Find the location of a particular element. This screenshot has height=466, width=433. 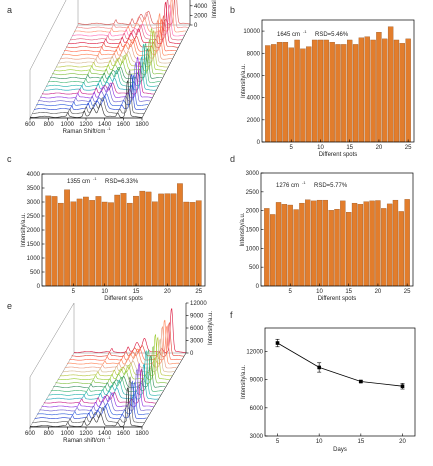

z-axis-label: Intensity/a.u. is located at coordinates (211, 328).